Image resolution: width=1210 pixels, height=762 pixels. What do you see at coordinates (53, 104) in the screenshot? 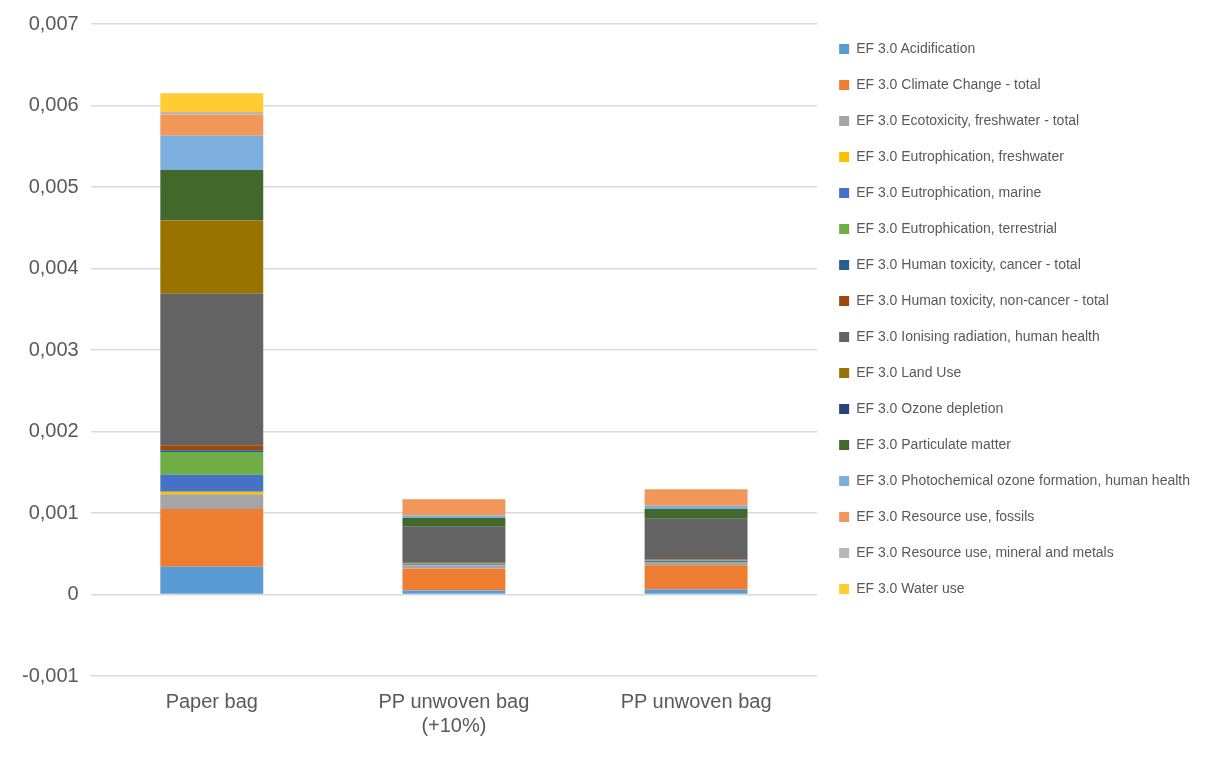
I see `y-tick-label: 0,006` at bounding box center [53, 104].